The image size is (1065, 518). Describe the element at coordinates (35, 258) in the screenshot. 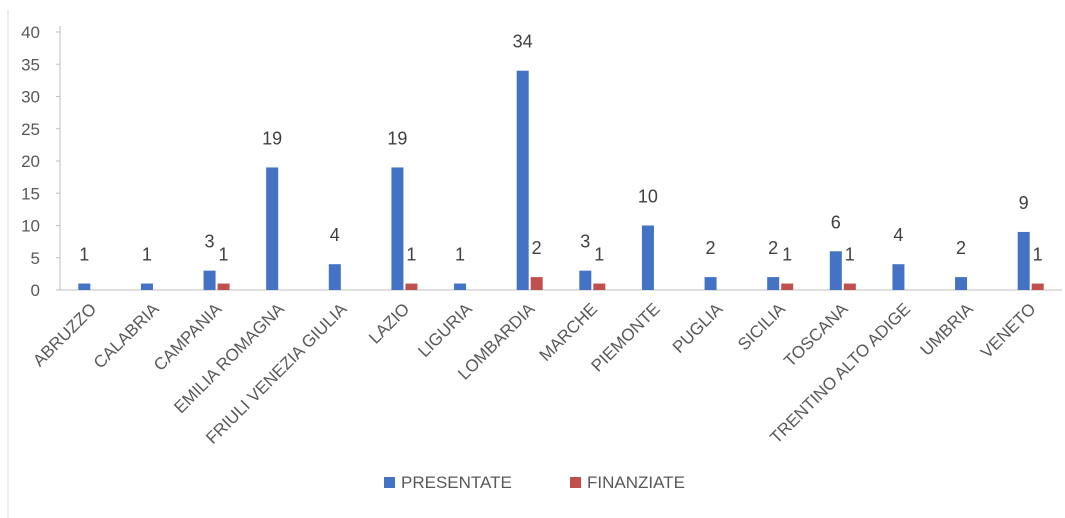

I see `y-tick-label: 5` at that location.